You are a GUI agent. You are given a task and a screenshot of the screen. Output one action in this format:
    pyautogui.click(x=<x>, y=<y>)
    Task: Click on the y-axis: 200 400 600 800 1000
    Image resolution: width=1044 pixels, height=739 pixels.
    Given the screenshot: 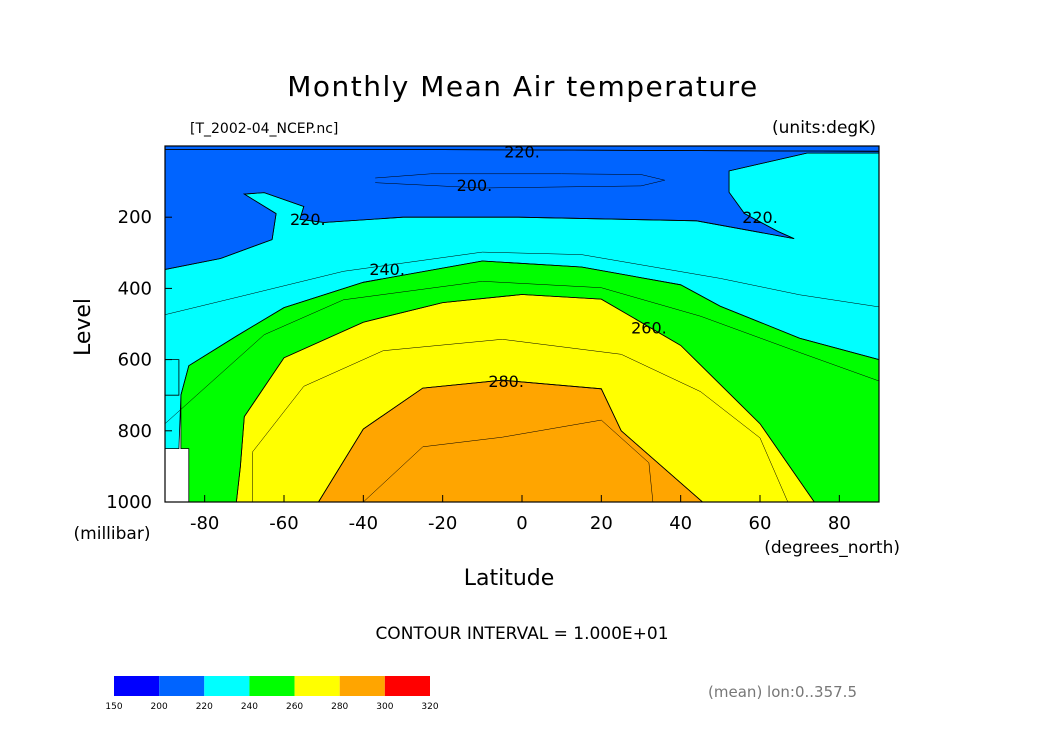 What is the action you would take?
    pyautogui.click(x=139, y=360)
    